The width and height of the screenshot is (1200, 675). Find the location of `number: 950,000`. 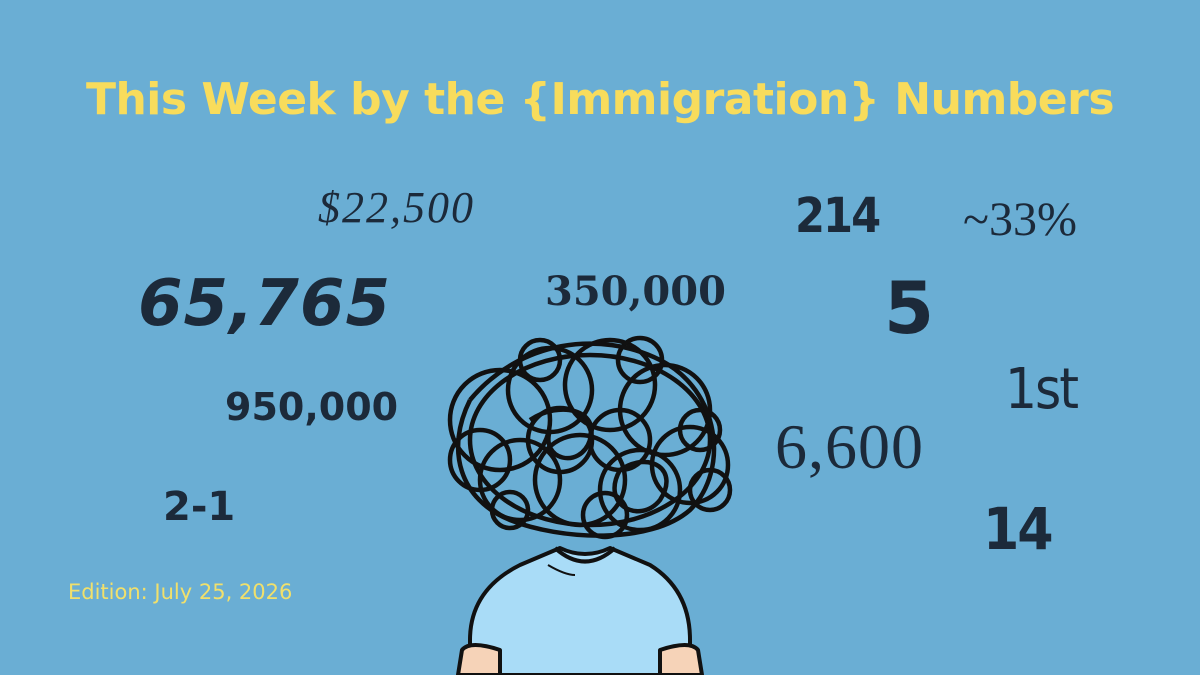

number: 950,000 is located at coordinates (312, 407).